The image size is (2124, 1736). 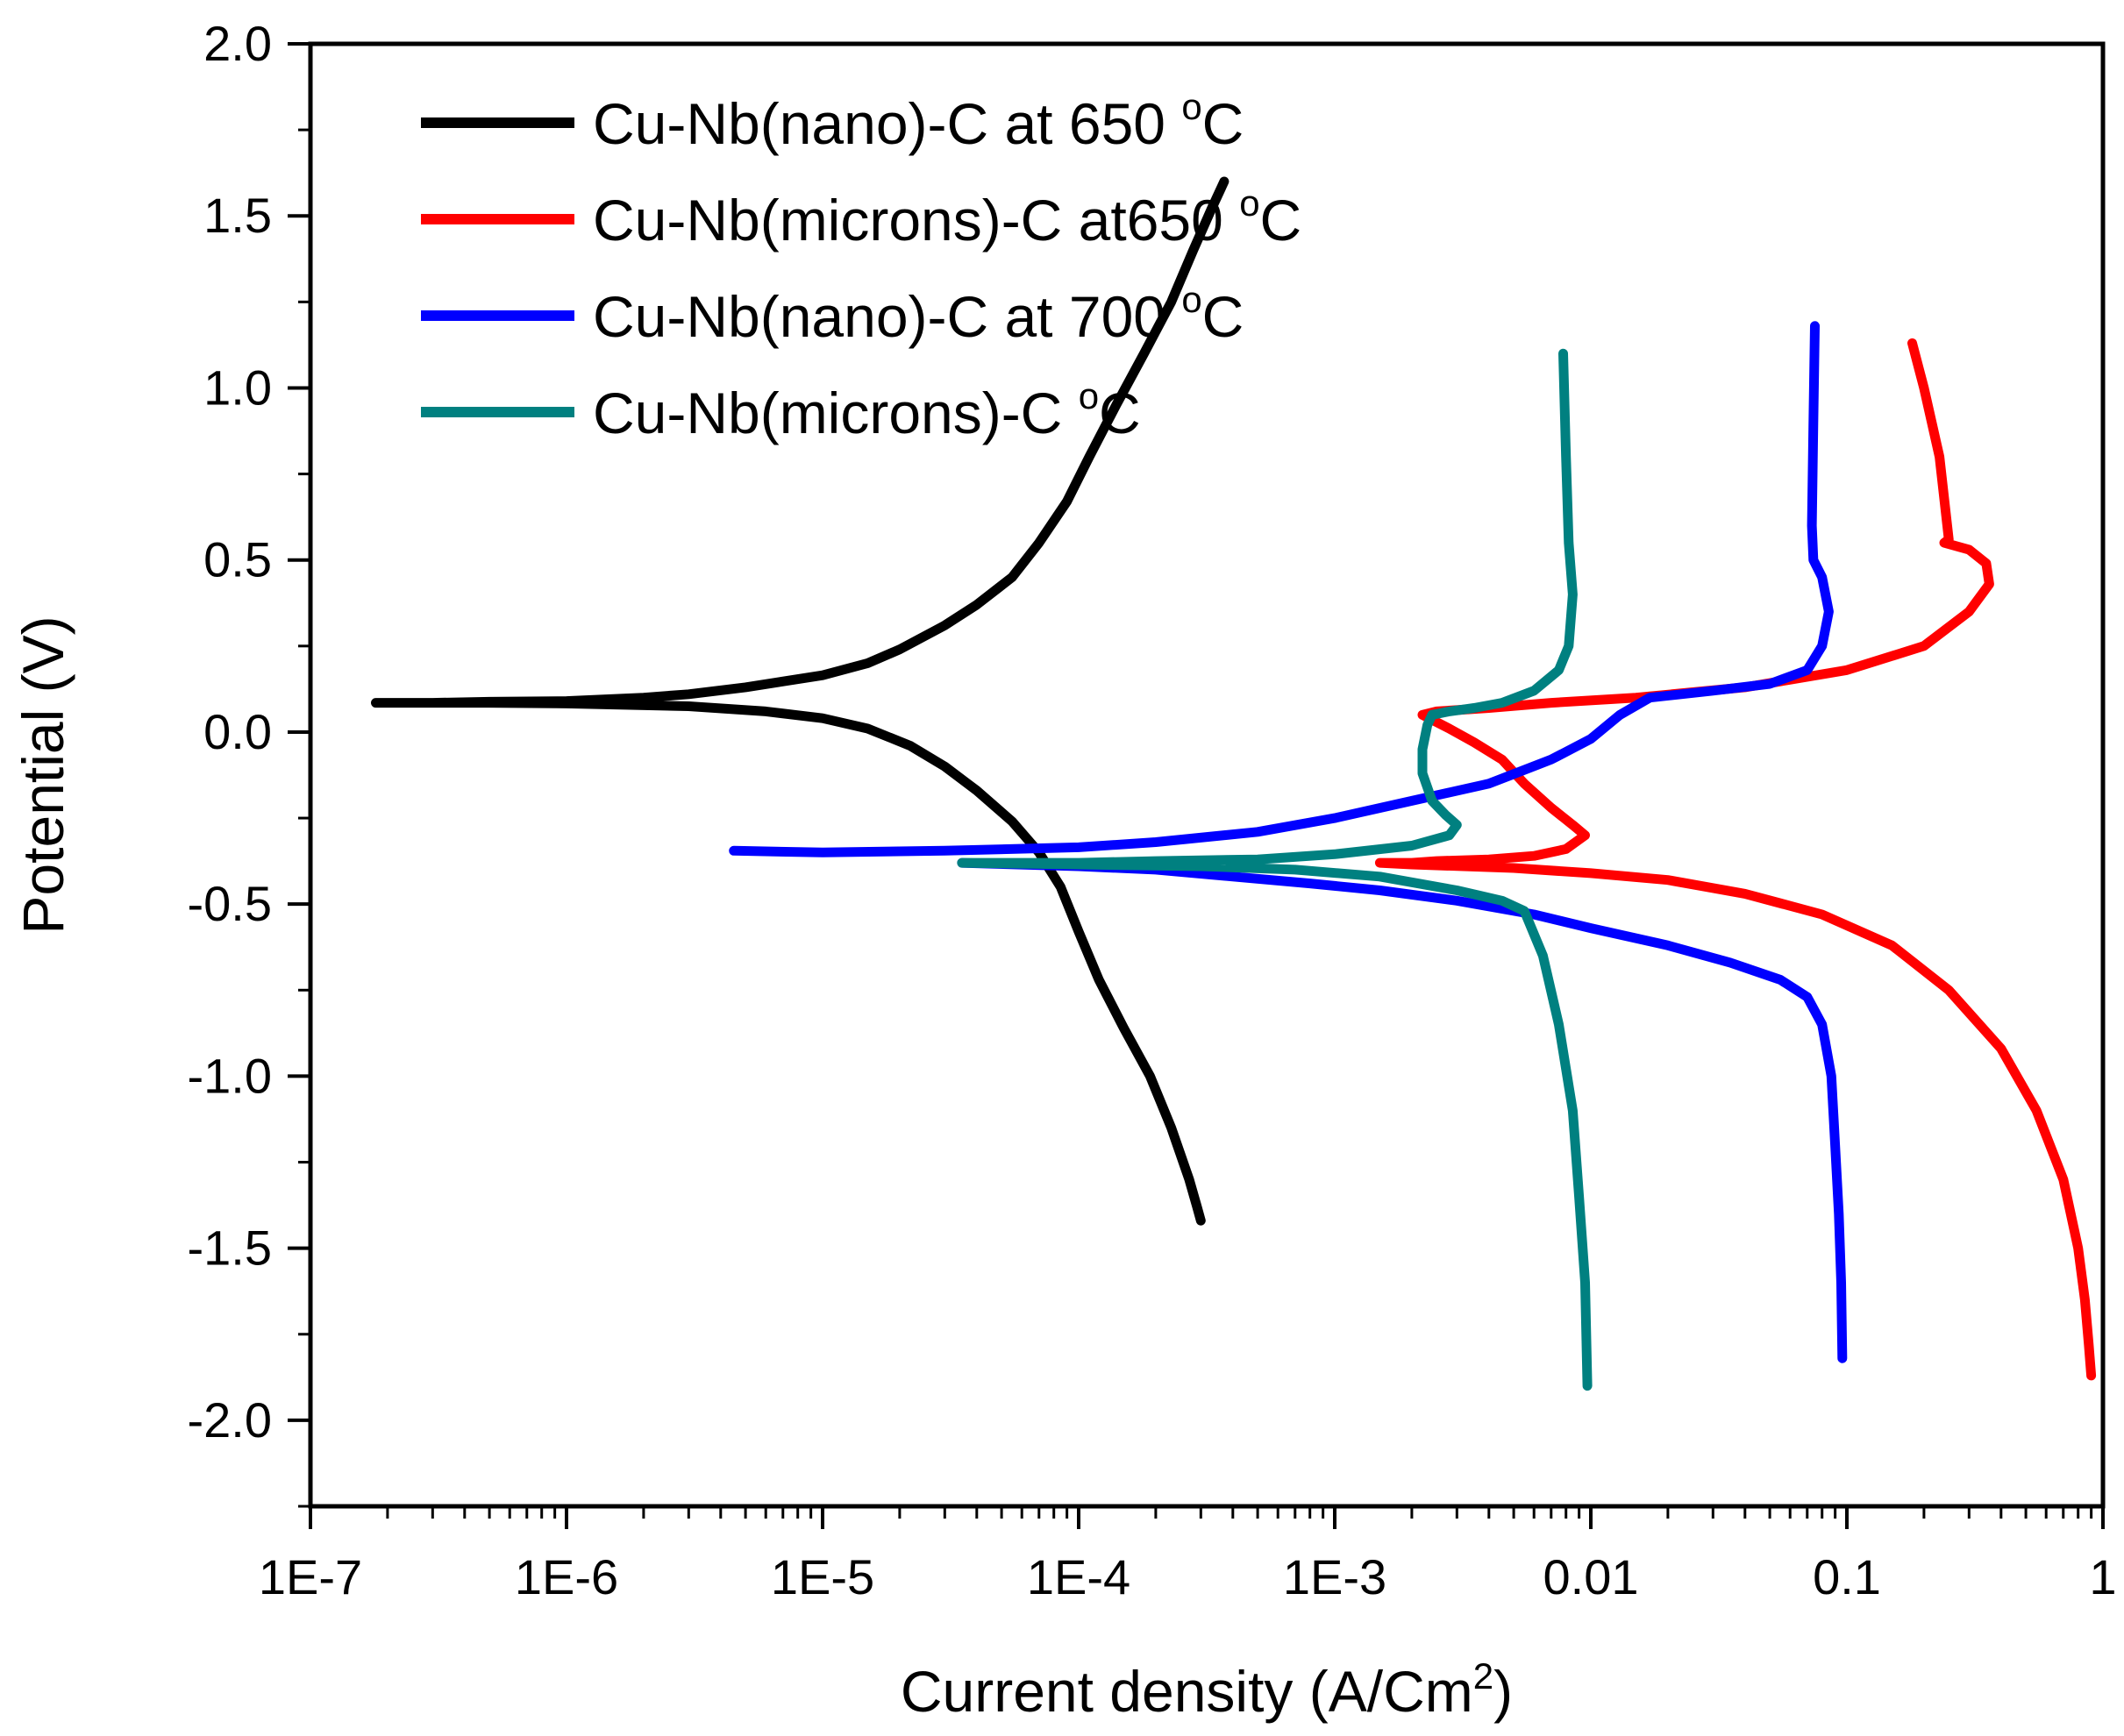 I want to click on x-tick-label: 1E-3, so click(x=1334, y=1576).